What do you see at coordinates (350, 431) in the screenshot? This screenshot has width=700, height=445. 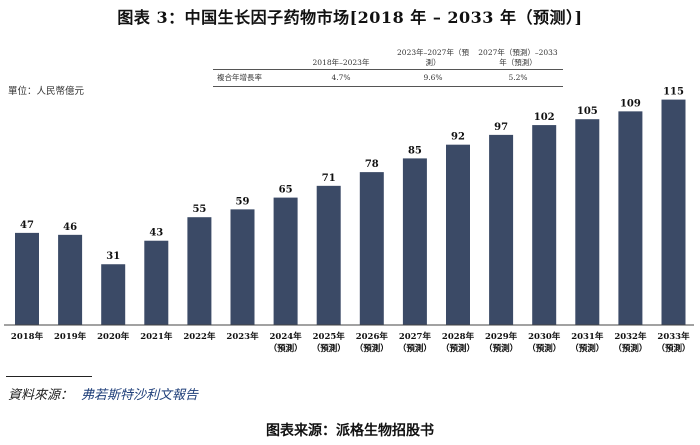 I see `figure-source-footer: 图表来源：派格生物招股书` at bounding box center [350, 431].